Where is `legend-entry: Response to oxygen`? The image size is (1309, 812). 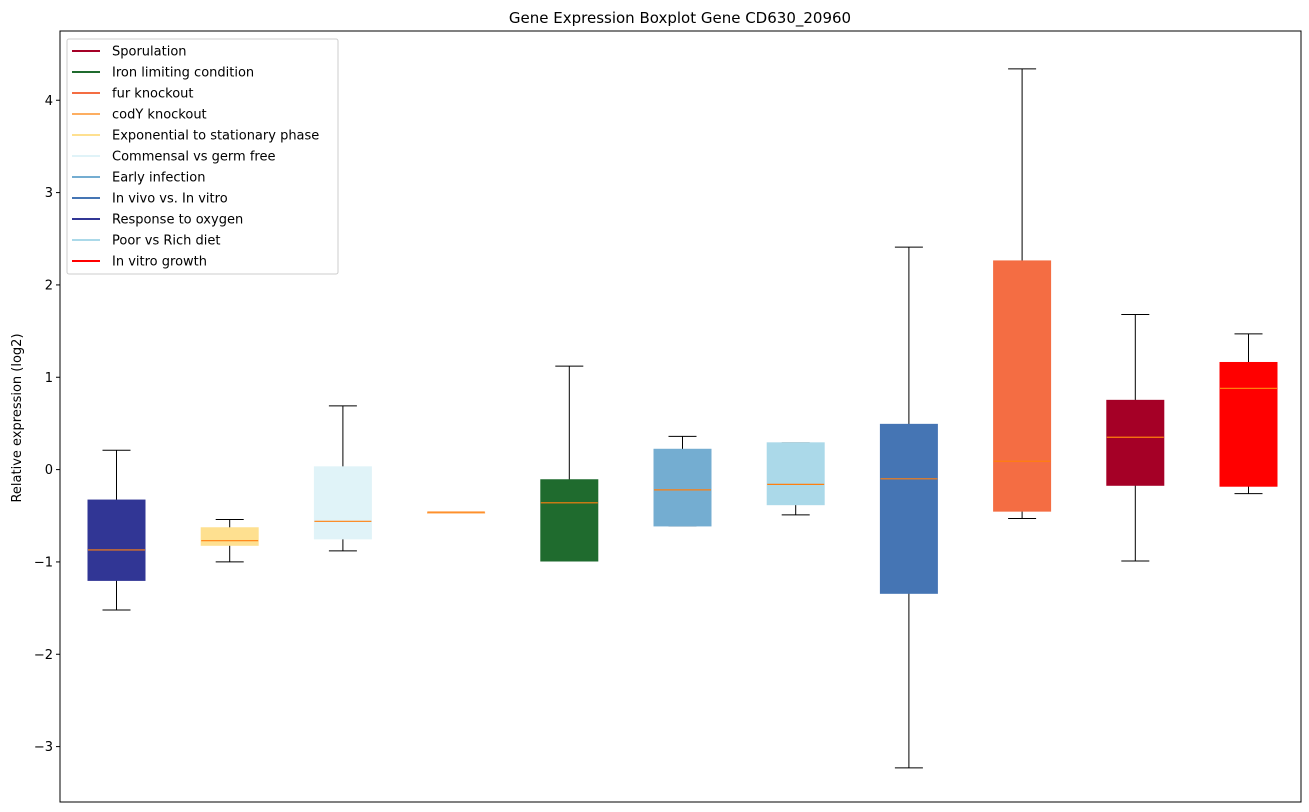
legend-entry: Response to oxygen is located at coordinates (157, 220).